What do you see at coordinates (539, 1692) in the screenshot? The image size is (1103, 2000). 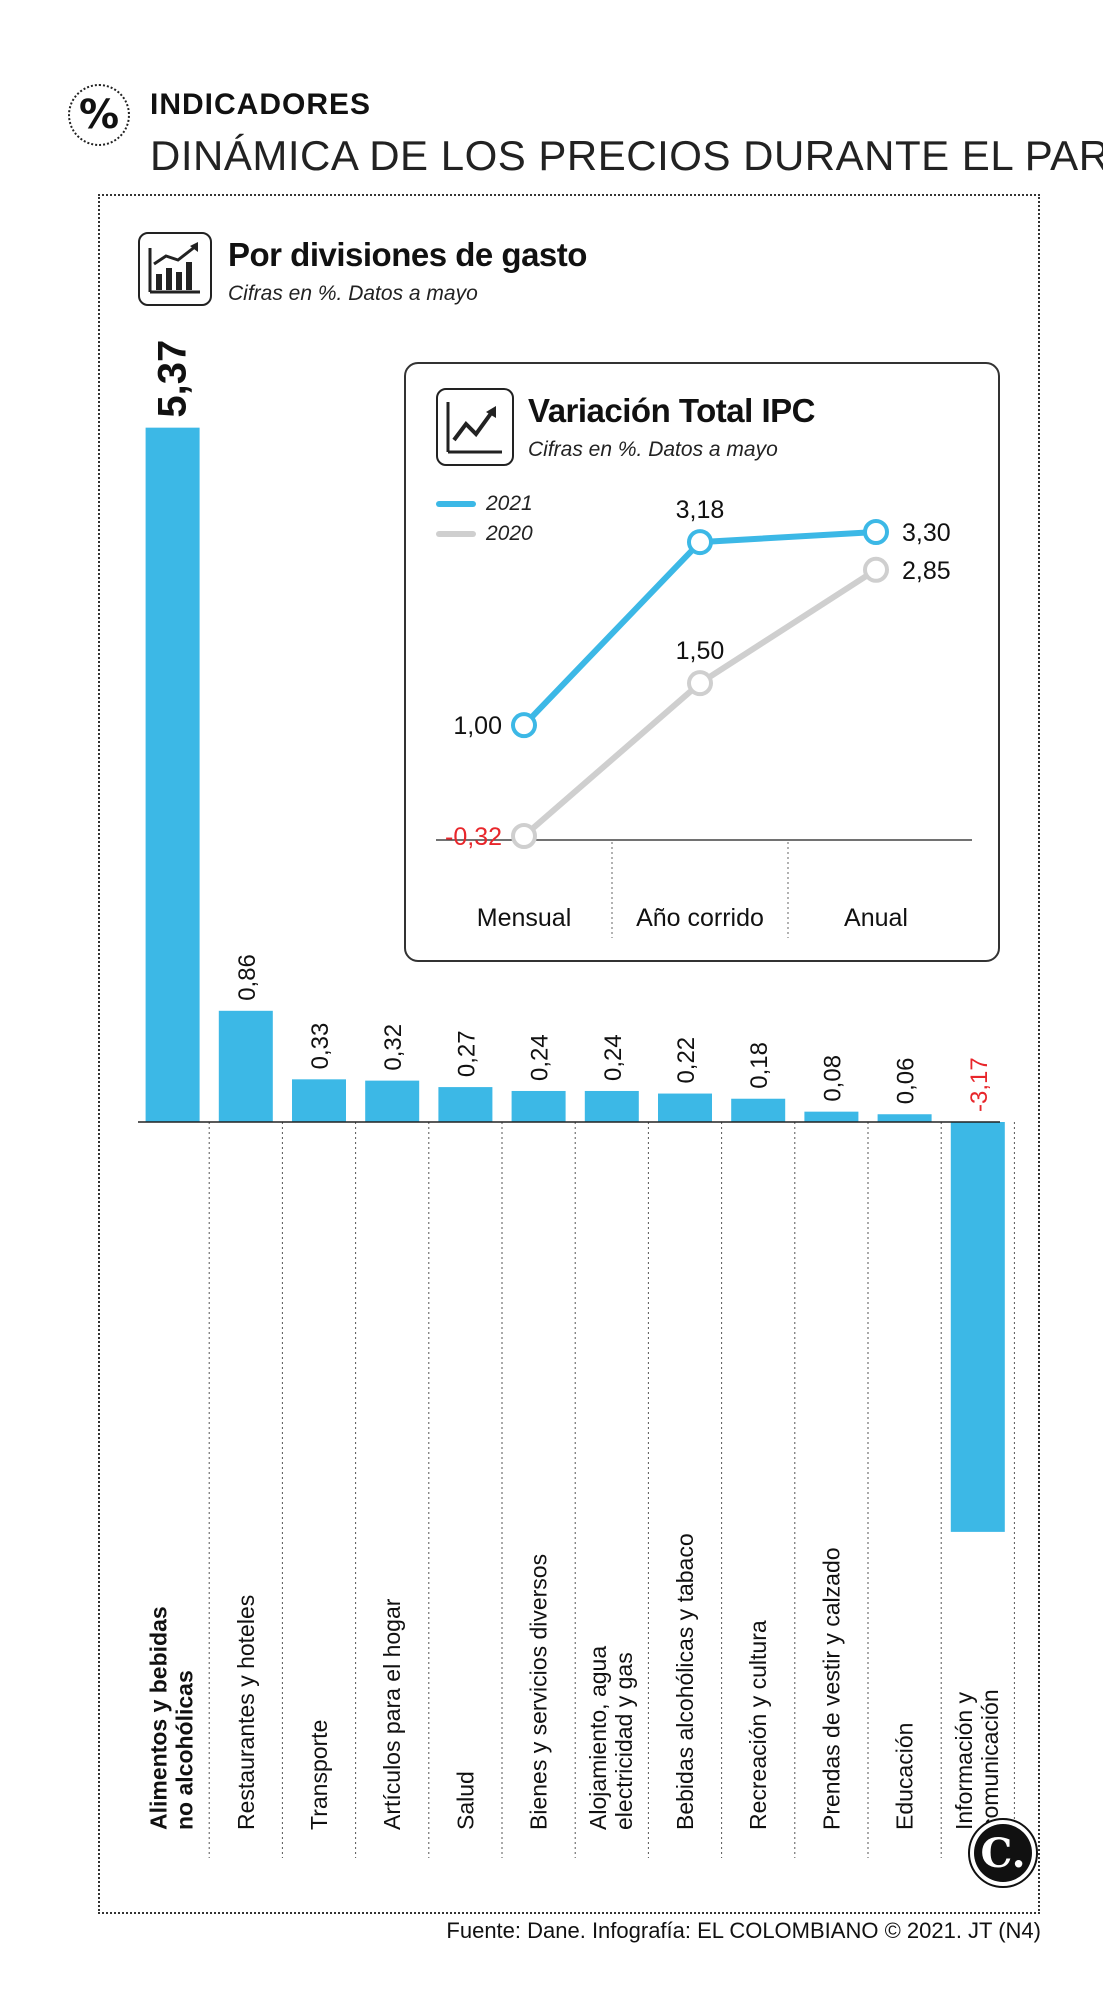 I see `category-label: Bienes y servicios diversos` at bounding box center [539, 1692].